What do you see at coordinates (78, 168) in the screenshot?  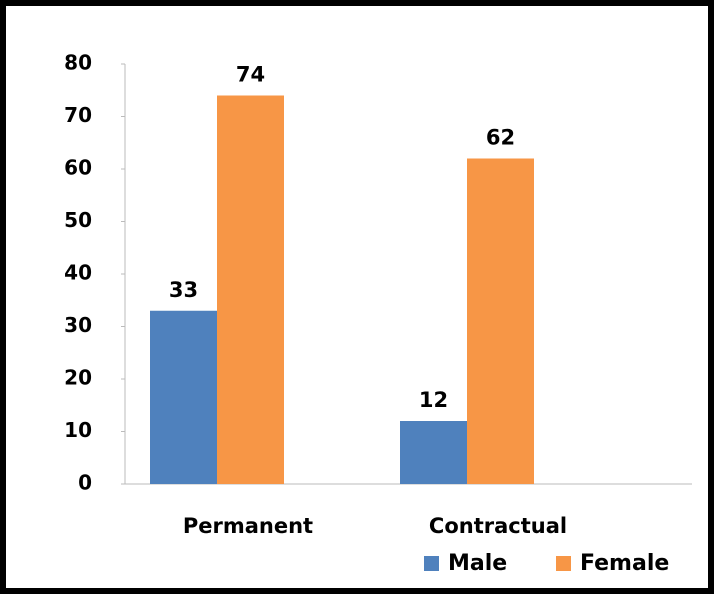 I see `y-tick-label: 60` at bounding box center [78, 168].